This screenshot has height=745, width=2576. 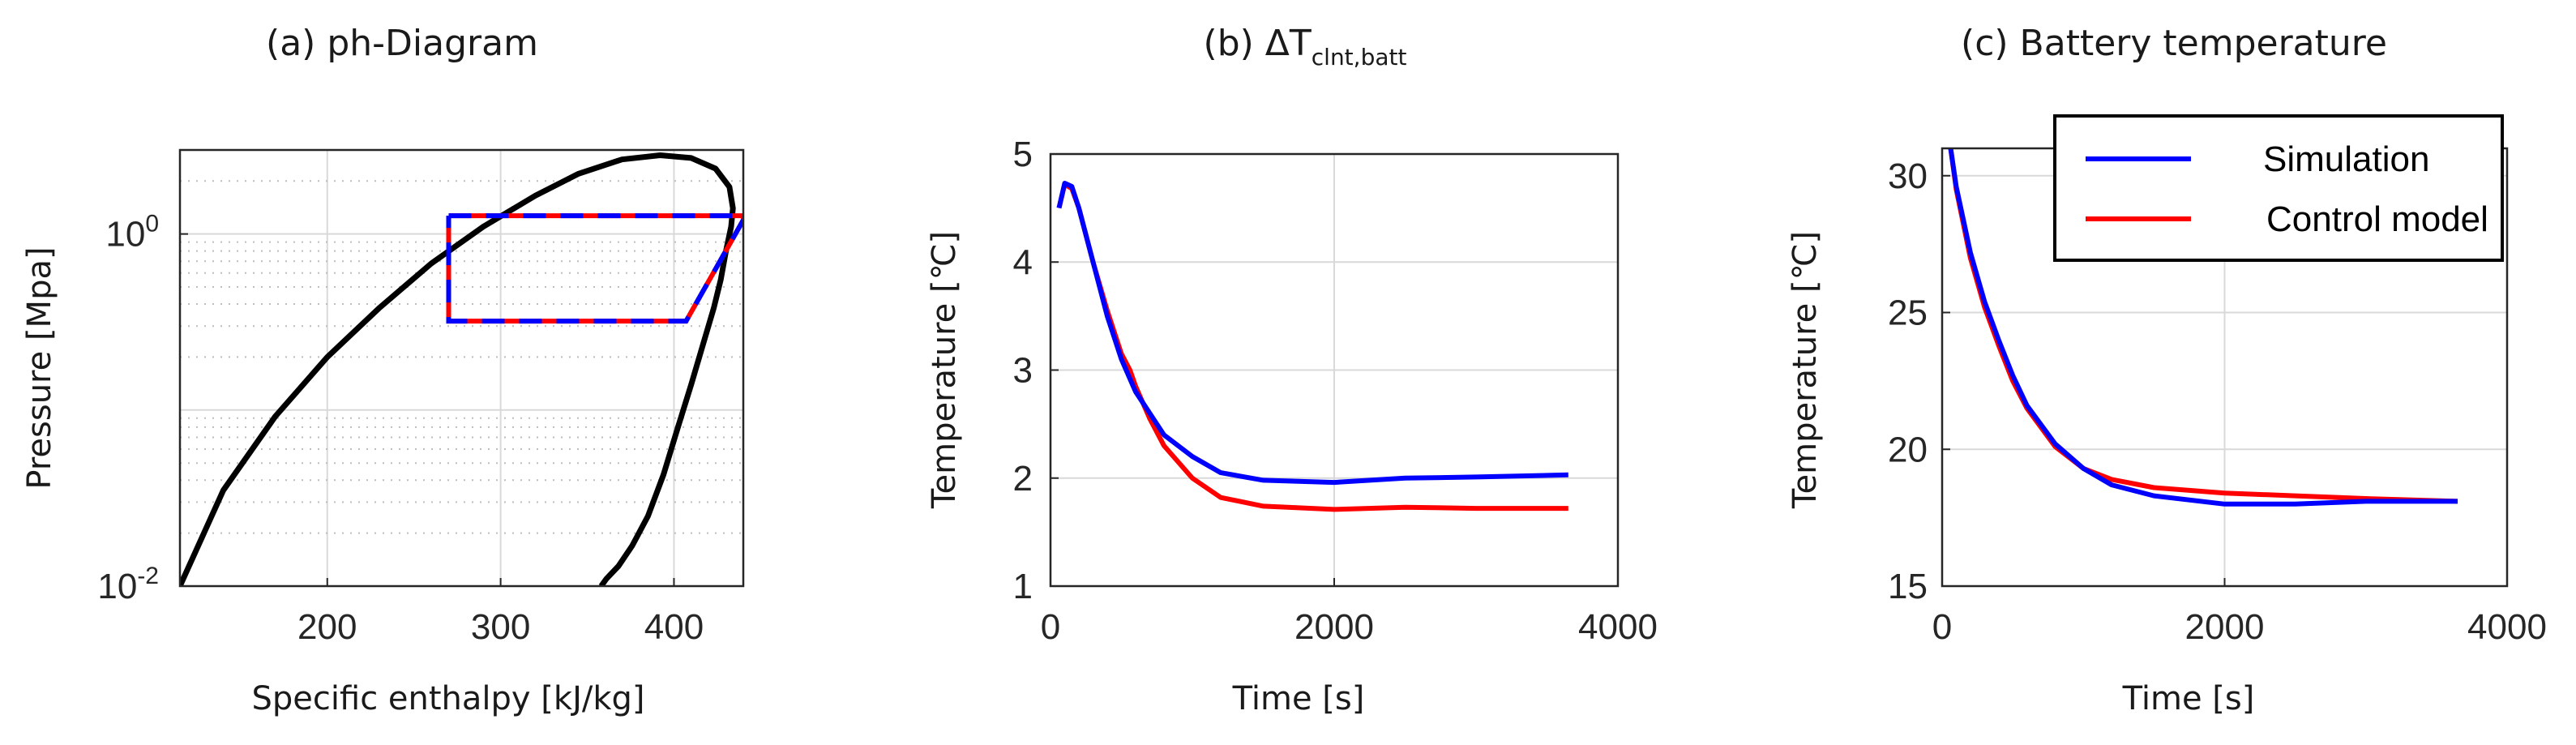 I want to click on legend-box, so click(x=2278, y=188).